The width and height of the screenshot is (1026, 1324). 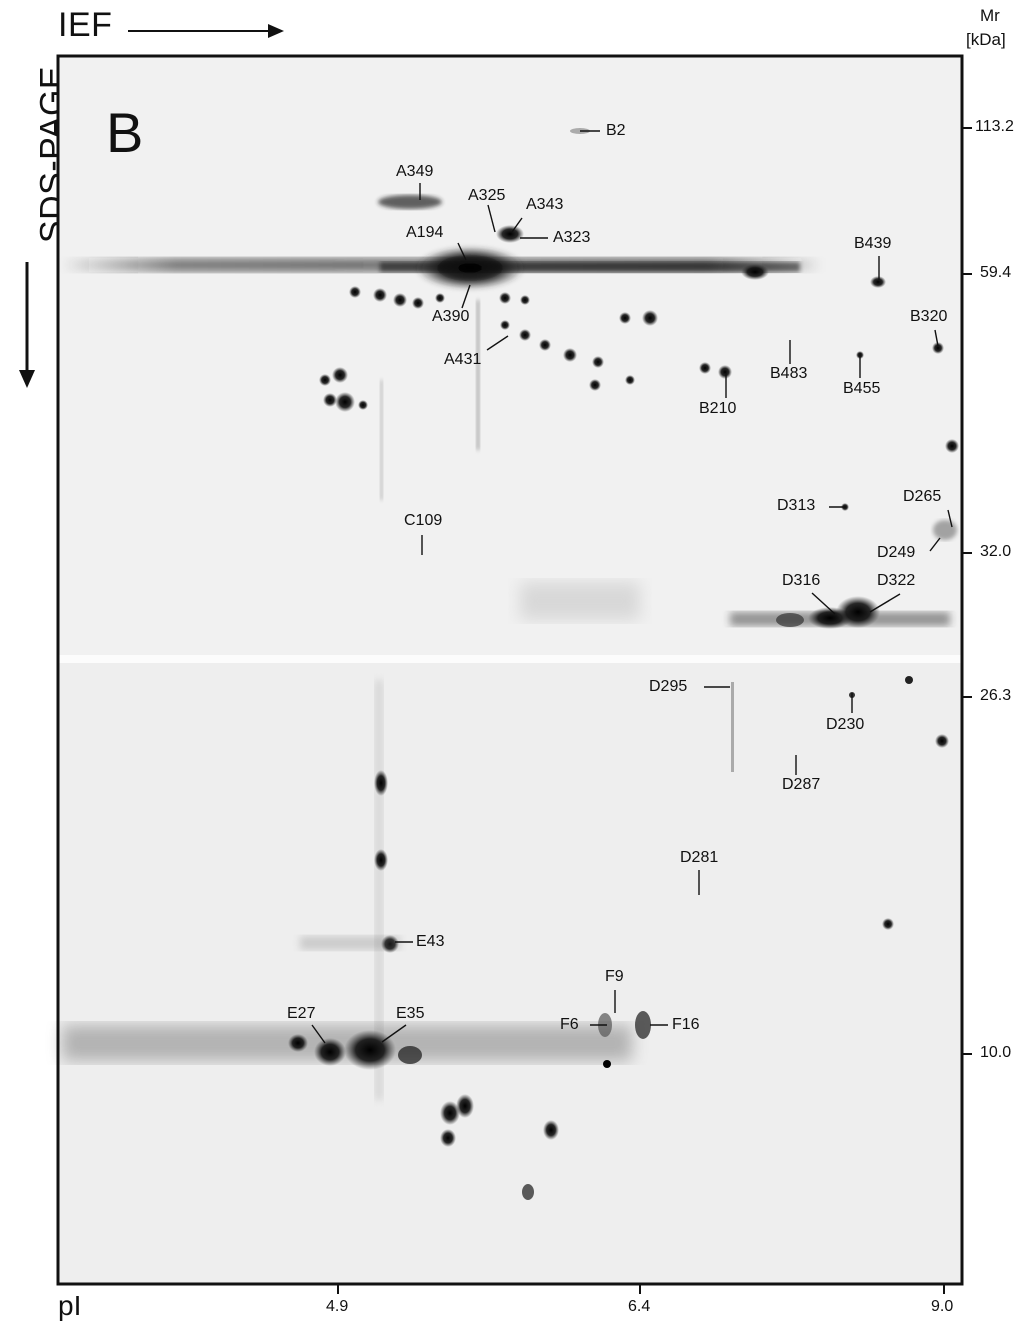 I want to click on spot-label-e27: E27, so click(x=301, y=1013).